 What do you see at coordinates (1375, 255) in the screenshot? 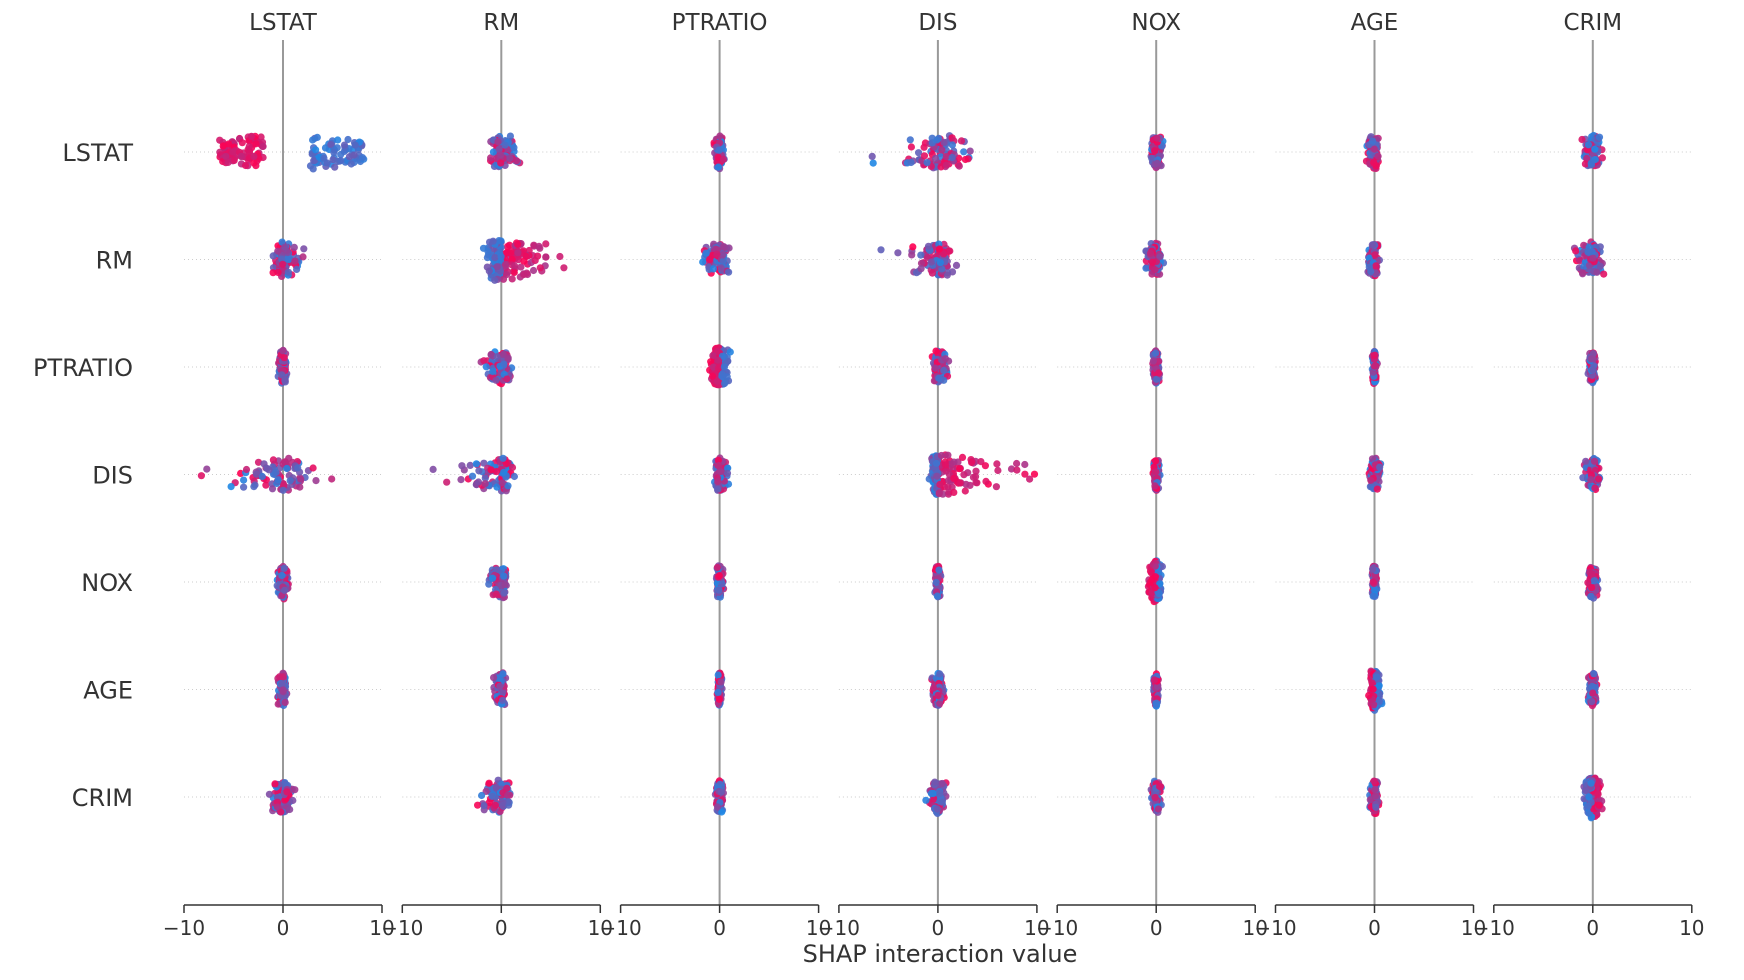
I see `dot-rm-age` at bounding box center [1375, 255].